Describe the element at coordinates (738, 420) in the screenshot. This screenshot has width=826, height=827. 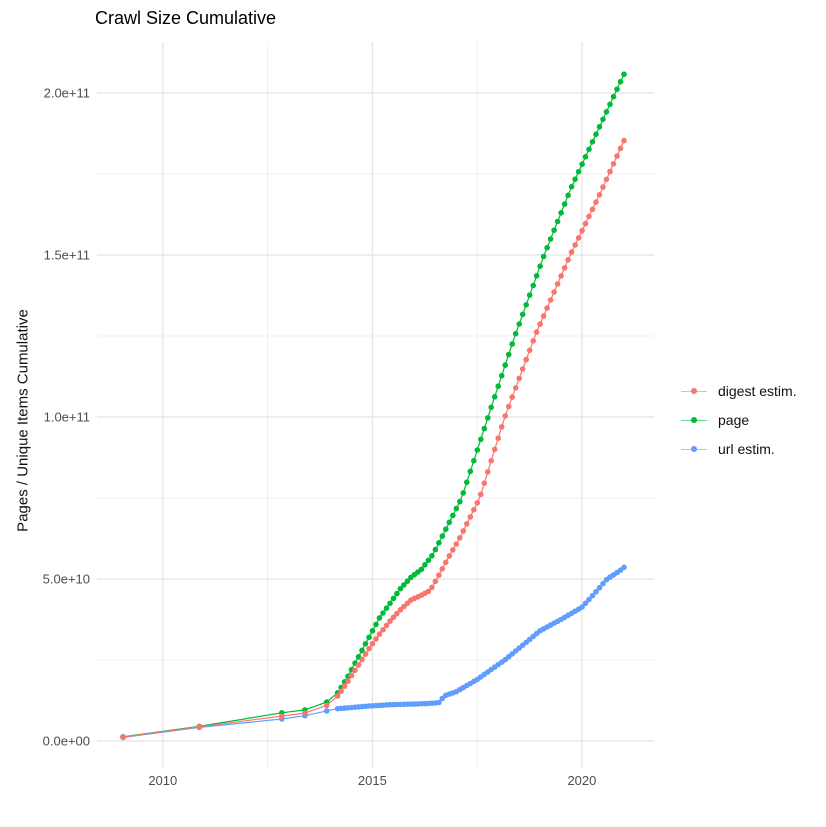
I see `legend-item: page` at that location.